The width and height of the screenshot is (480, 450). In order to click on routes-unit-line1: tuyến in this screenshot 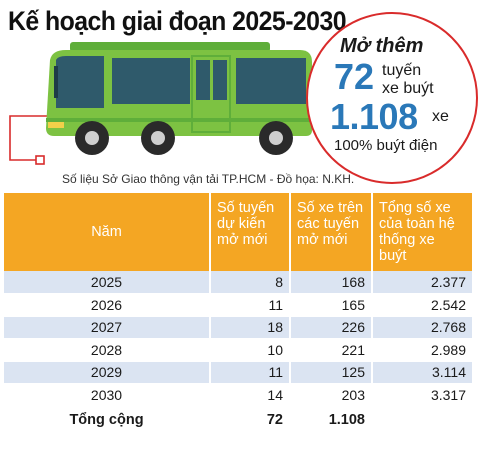, I will do `click(402, 70)`.